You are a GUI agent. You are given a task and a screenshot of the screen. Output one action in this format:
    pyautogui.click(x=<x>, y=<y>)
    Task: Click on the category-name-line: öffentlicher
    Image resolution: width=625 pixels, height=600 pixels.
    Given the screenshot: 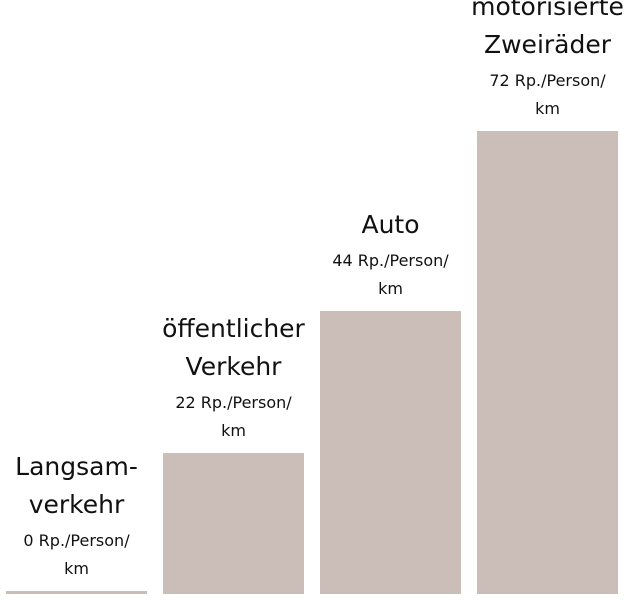 What is the action you would take?
    pyautogui.click(x=233, y=328)
    